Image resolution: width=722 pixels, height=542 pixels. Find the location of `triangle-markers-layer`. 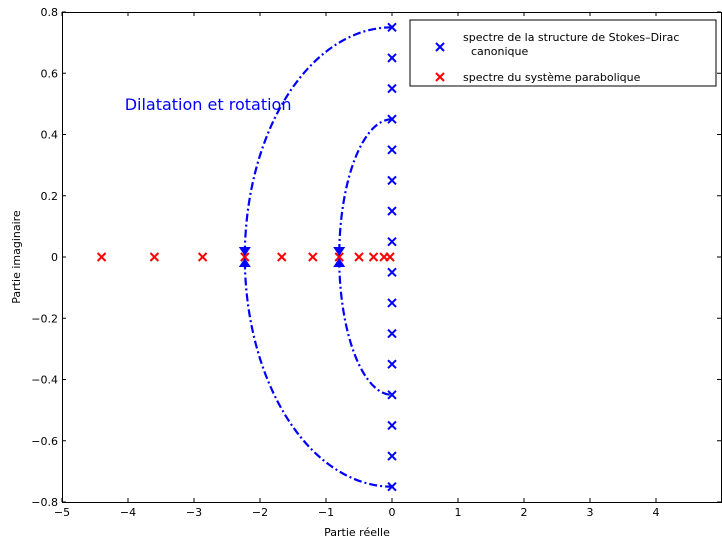

triangle-markers-layer is located at coordinates (292, 257).